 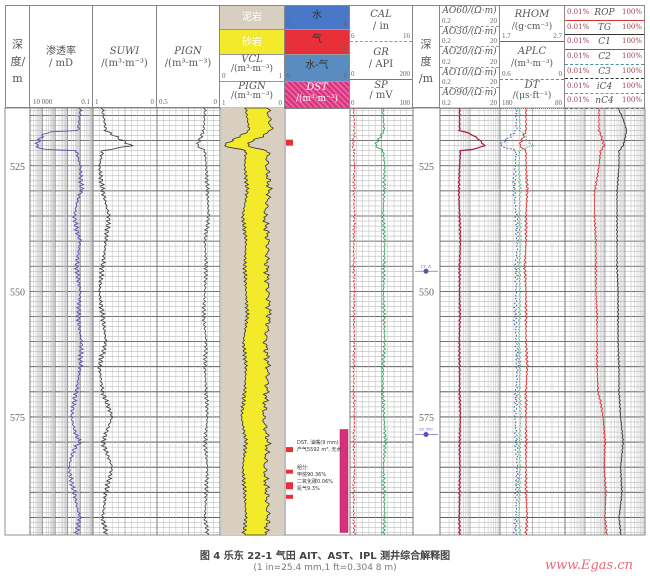 What do you see at coordinates (61, 51) in the screenshot?
I see `perm-title: 渗透率` at bounding box center [61, 51].